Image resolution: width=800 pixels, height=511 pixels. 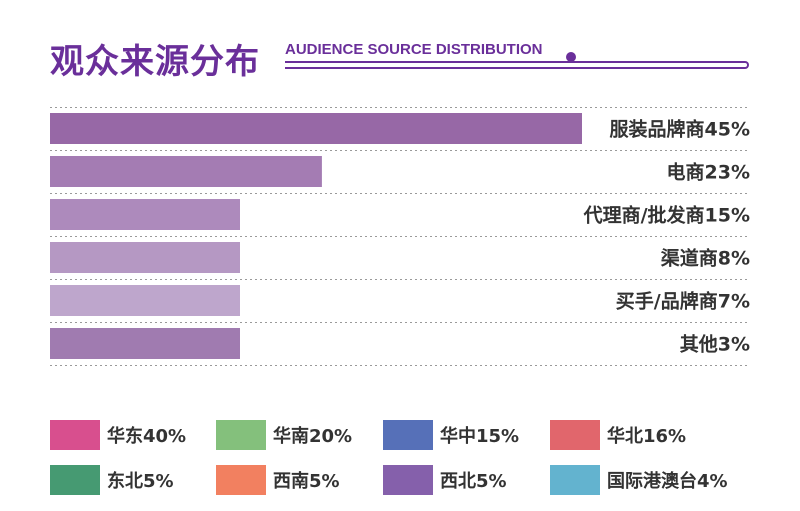 I want to click on page-subtitle: AUDIENCE SOURCE DISTRIBUTION, so click(x=414, y=49).